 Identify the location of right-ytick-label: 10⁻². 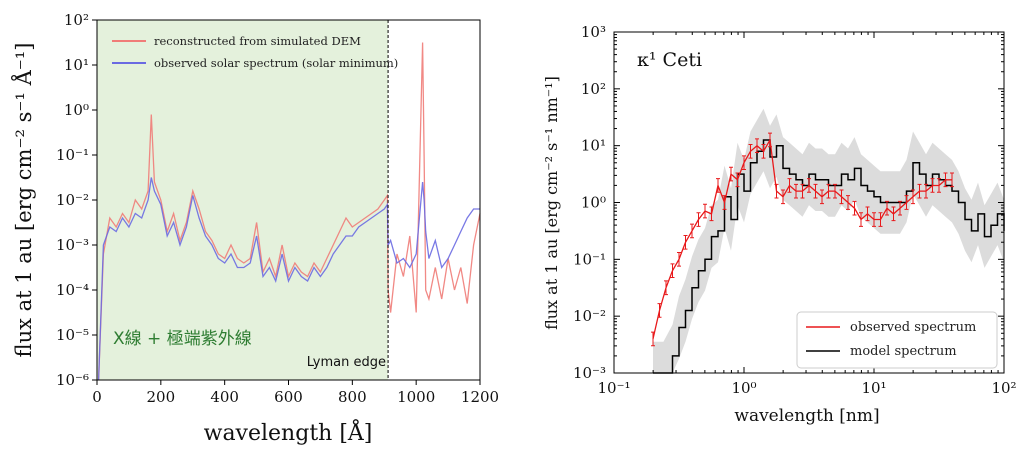
(589, 316).